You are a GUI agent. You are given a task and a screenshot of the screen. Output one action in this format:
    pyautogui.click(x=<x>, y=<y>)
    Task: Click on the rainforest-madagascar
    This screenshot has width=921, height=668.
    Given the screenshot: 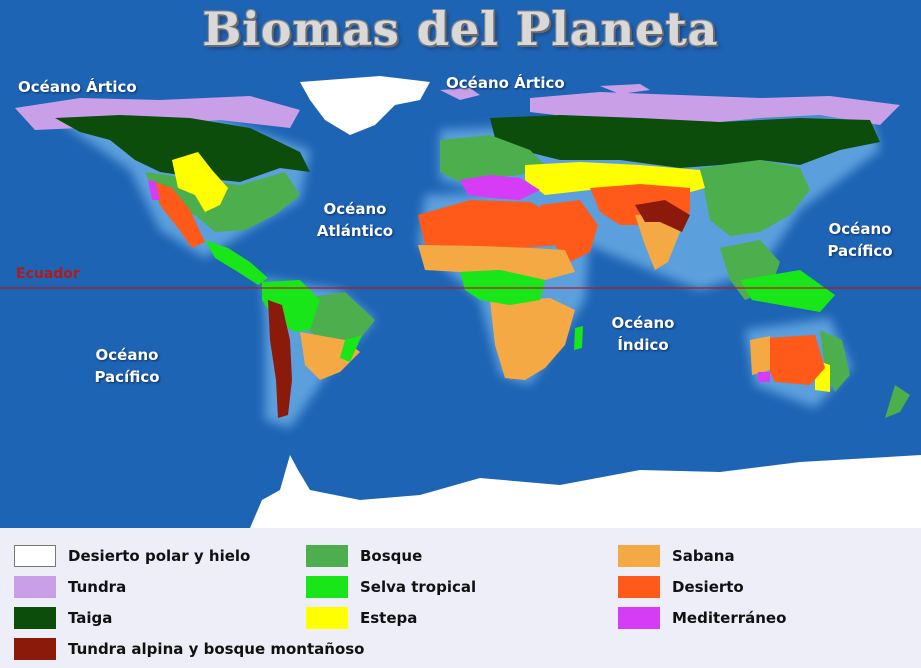 What is the action you would take?
    pyautogui.click(x=578, y=338)
    